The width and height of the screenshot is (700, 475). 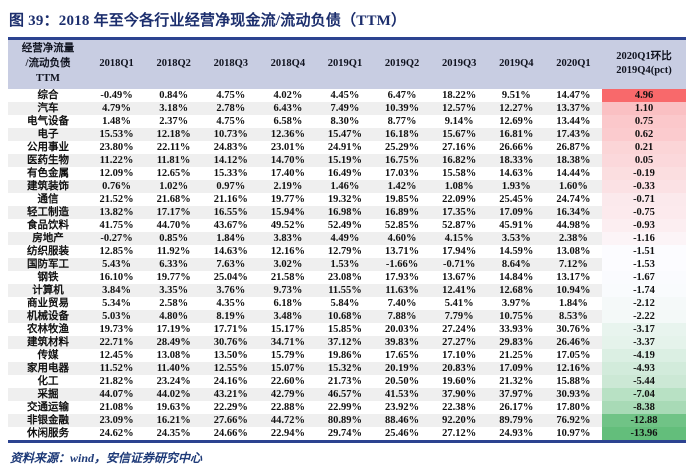 What do you see at coordinates (402, 63) in the screenshot?
I see `column-header: 2019Q2` at bounding box center [402, 63].